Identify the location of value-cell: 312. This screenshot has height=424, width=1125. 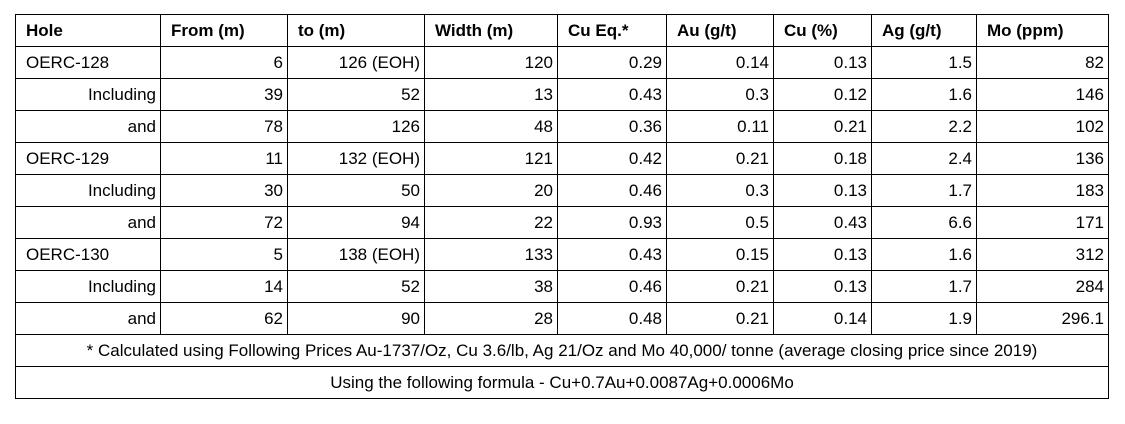
(1042, 254).